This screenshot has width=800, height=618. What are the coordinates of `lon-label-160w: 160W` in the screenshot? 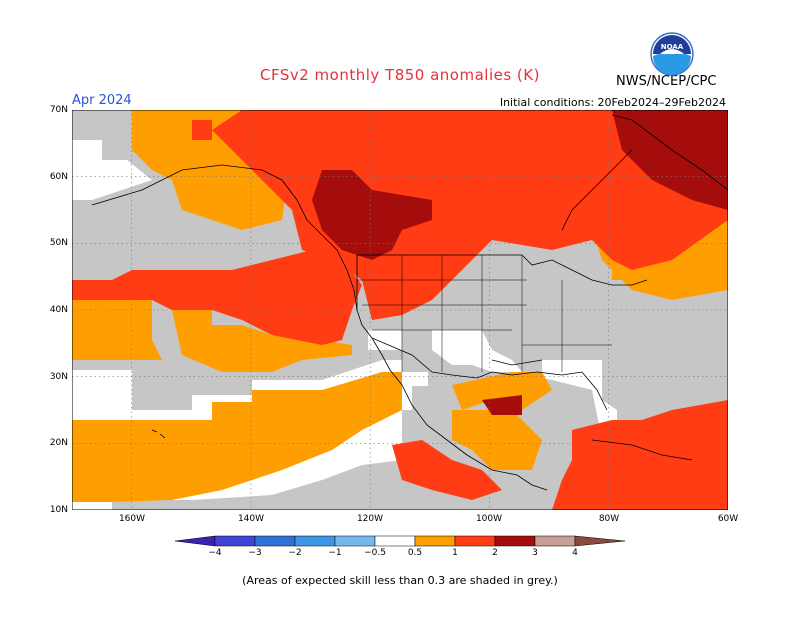 It's located at (132, 519).